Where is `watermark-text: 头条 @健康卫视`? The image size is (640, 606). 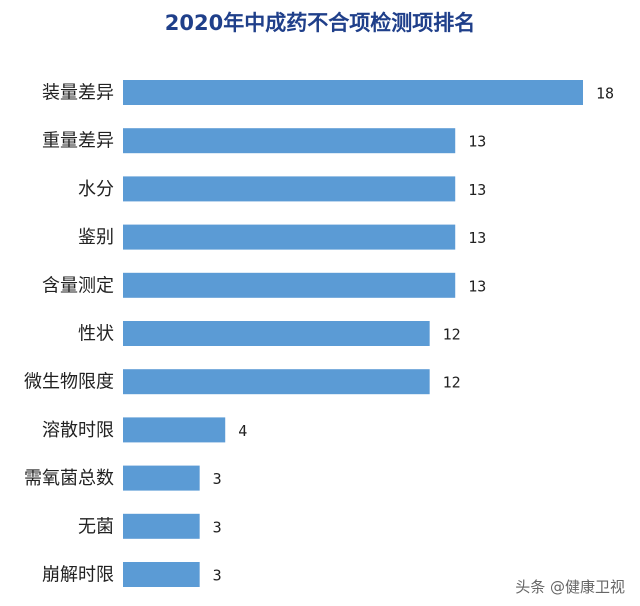 watermark-text: 头条 @健康卫视 is located at coordinates (570, 587).